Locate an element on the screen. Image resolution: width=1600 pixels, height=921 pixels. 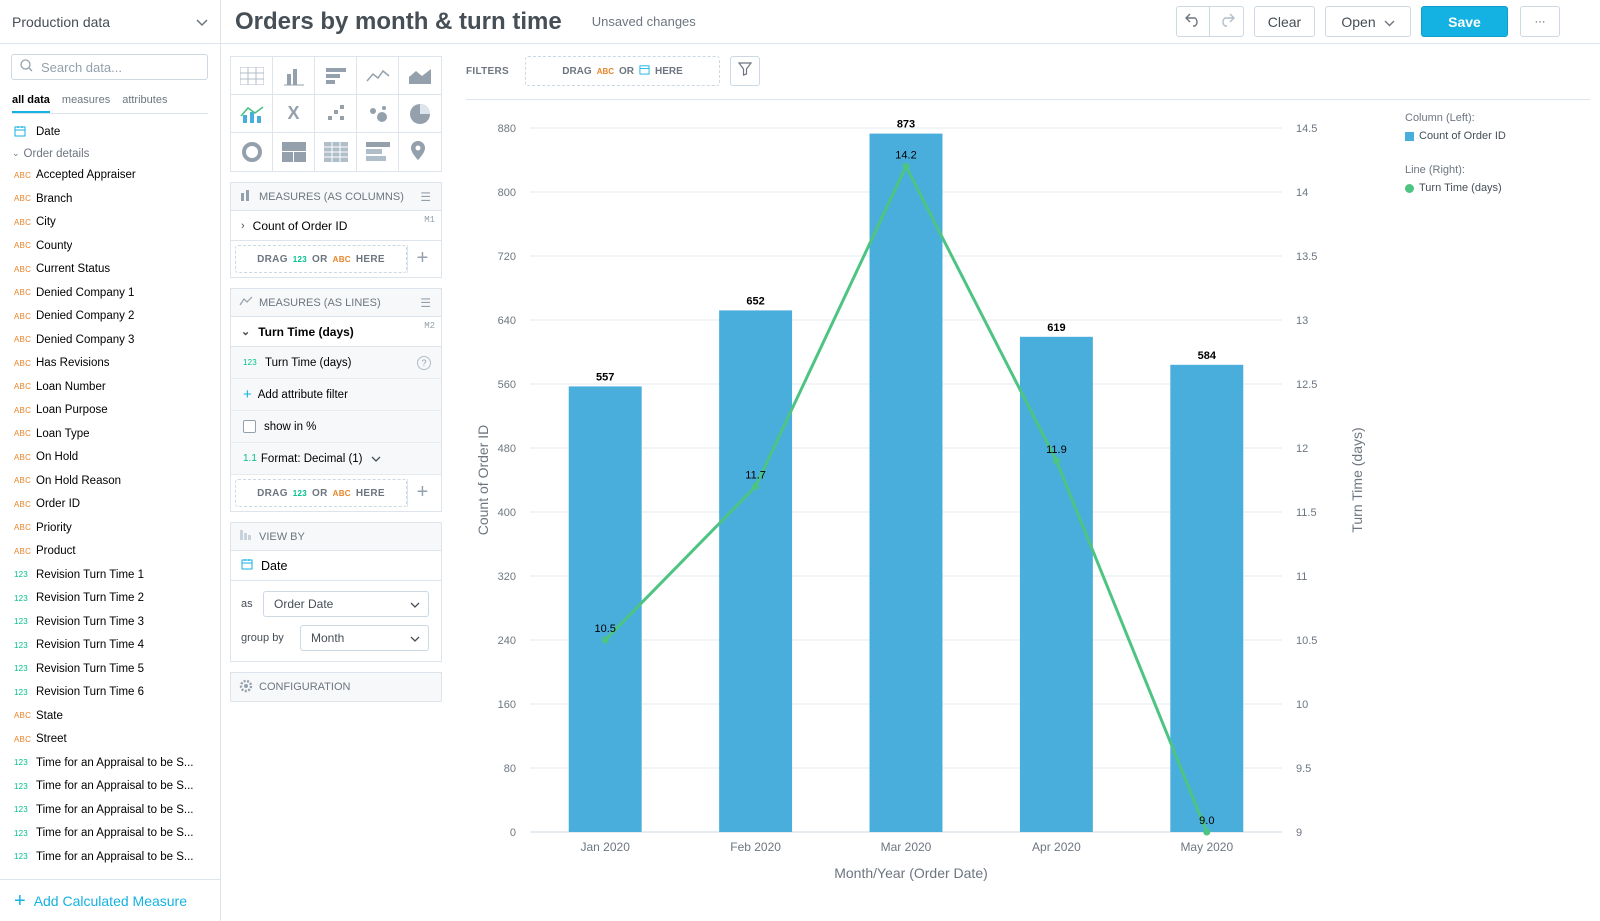
calendar-icon is located at coordinates (247, 565).